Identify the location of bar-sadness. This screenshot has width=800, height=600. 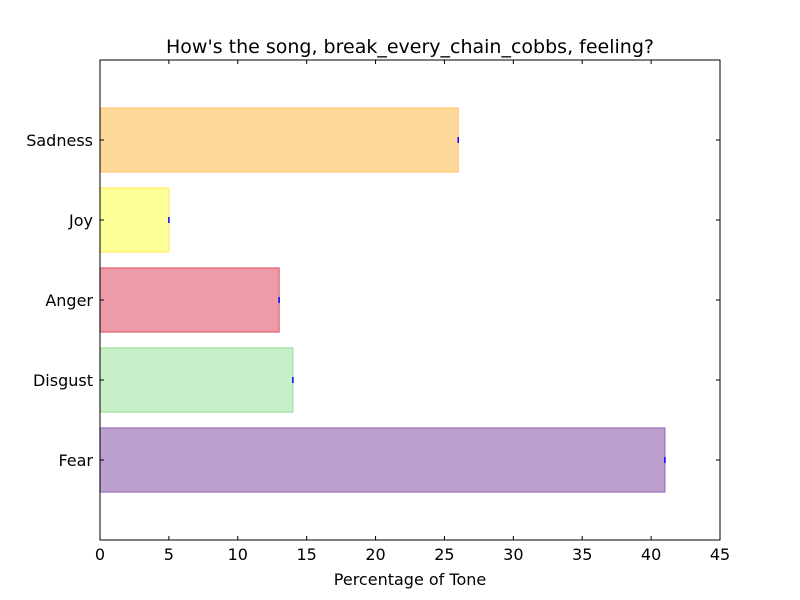
(279, 140).